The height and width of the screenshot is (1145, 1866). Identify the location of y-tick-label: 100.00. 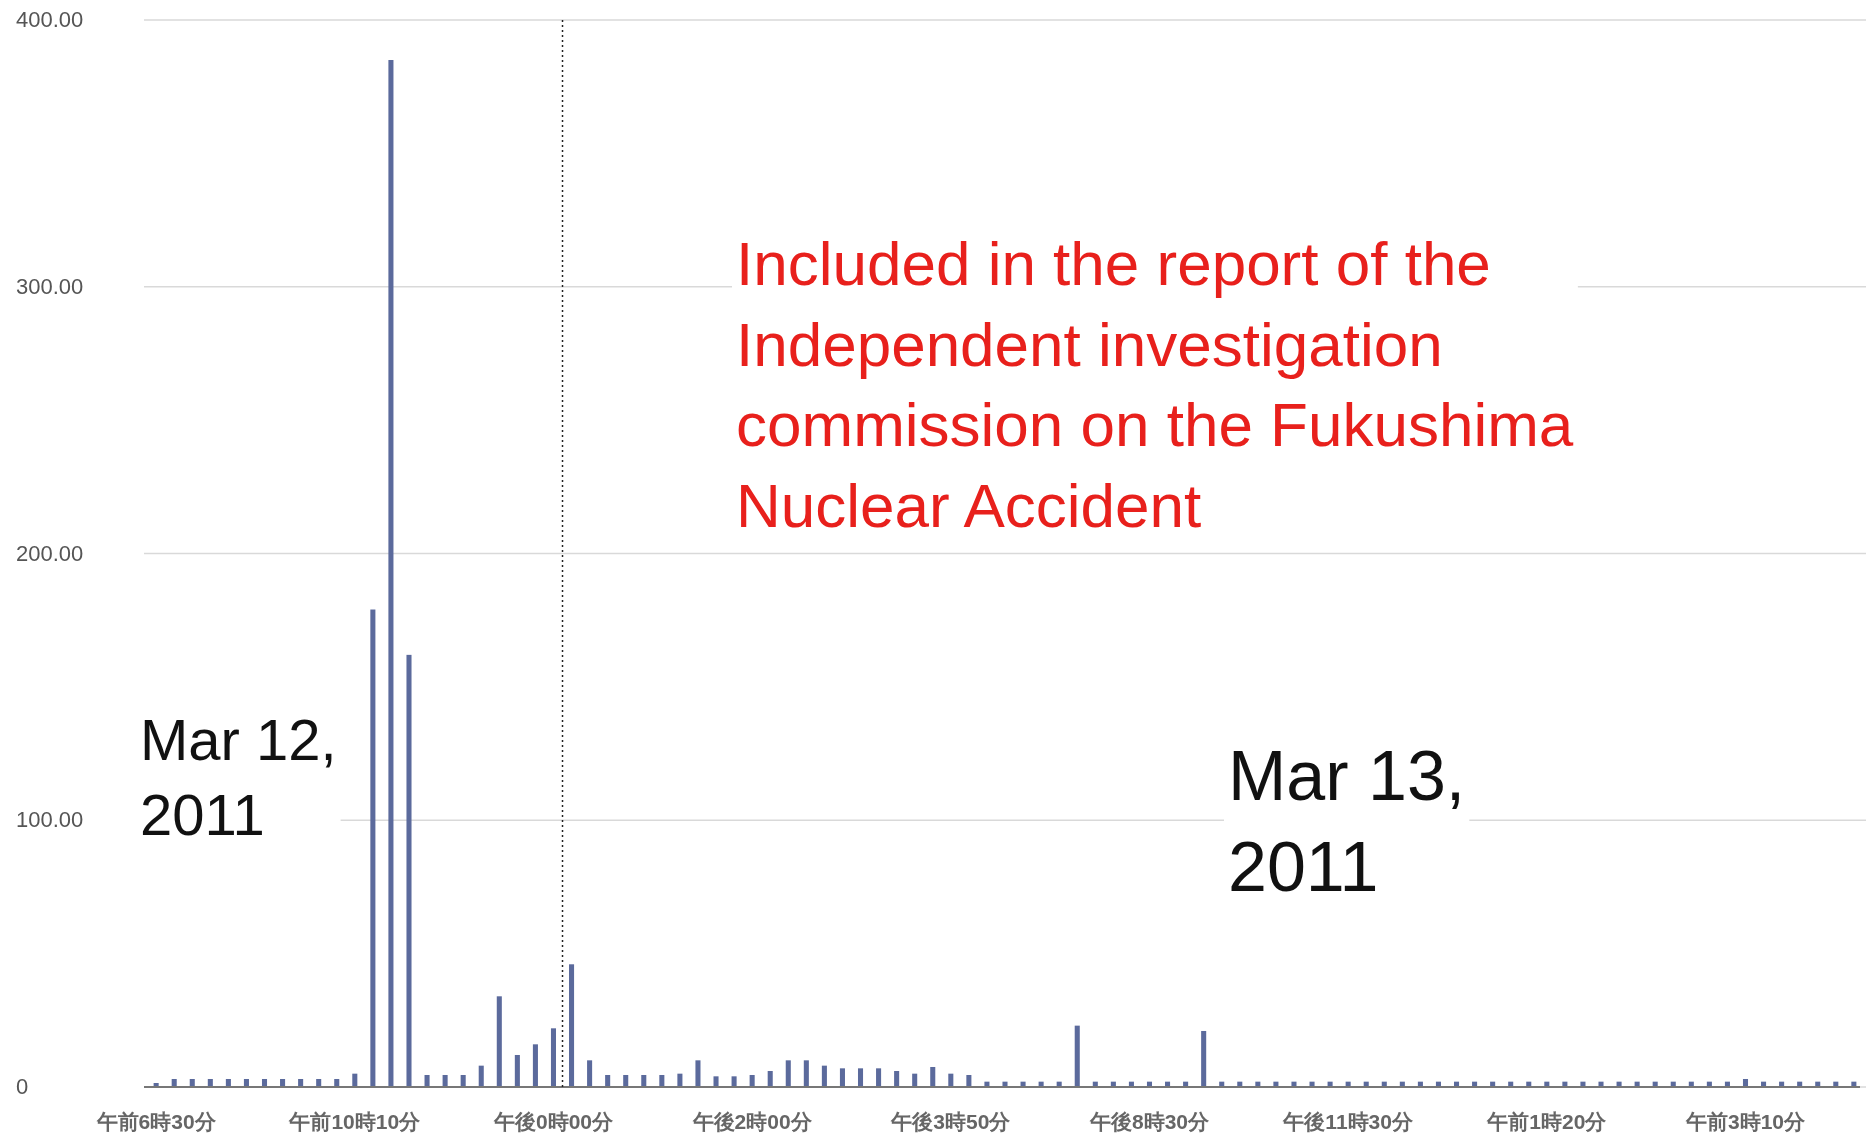
(50, 820).